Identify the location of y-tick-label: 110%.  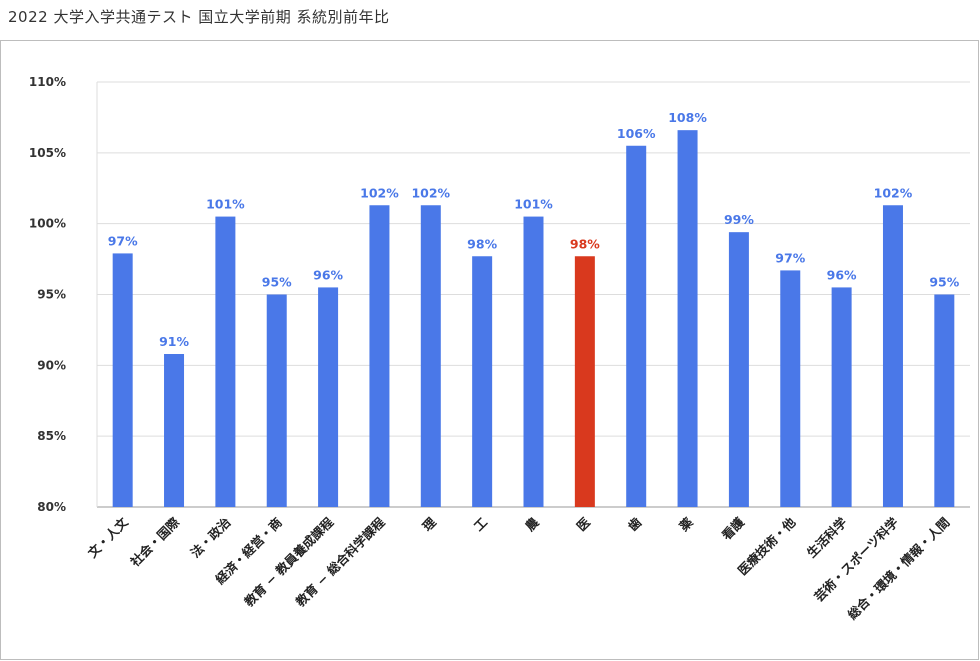
(47, 82).